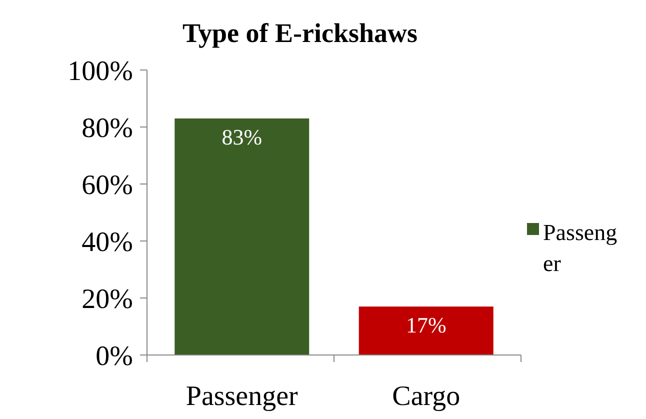 The image size is (646, 419). I want to click on y-tick-label: 0%, so click(114, 356).